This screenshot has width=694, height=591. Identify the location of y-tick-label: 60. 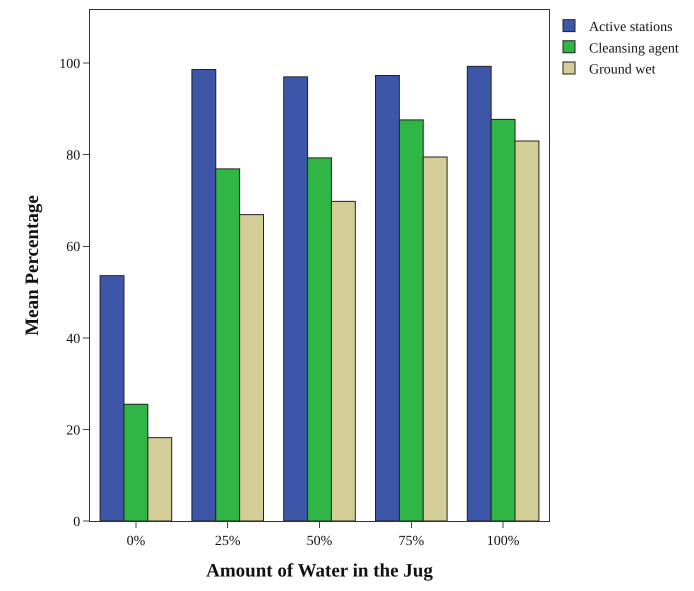
(73, 248).